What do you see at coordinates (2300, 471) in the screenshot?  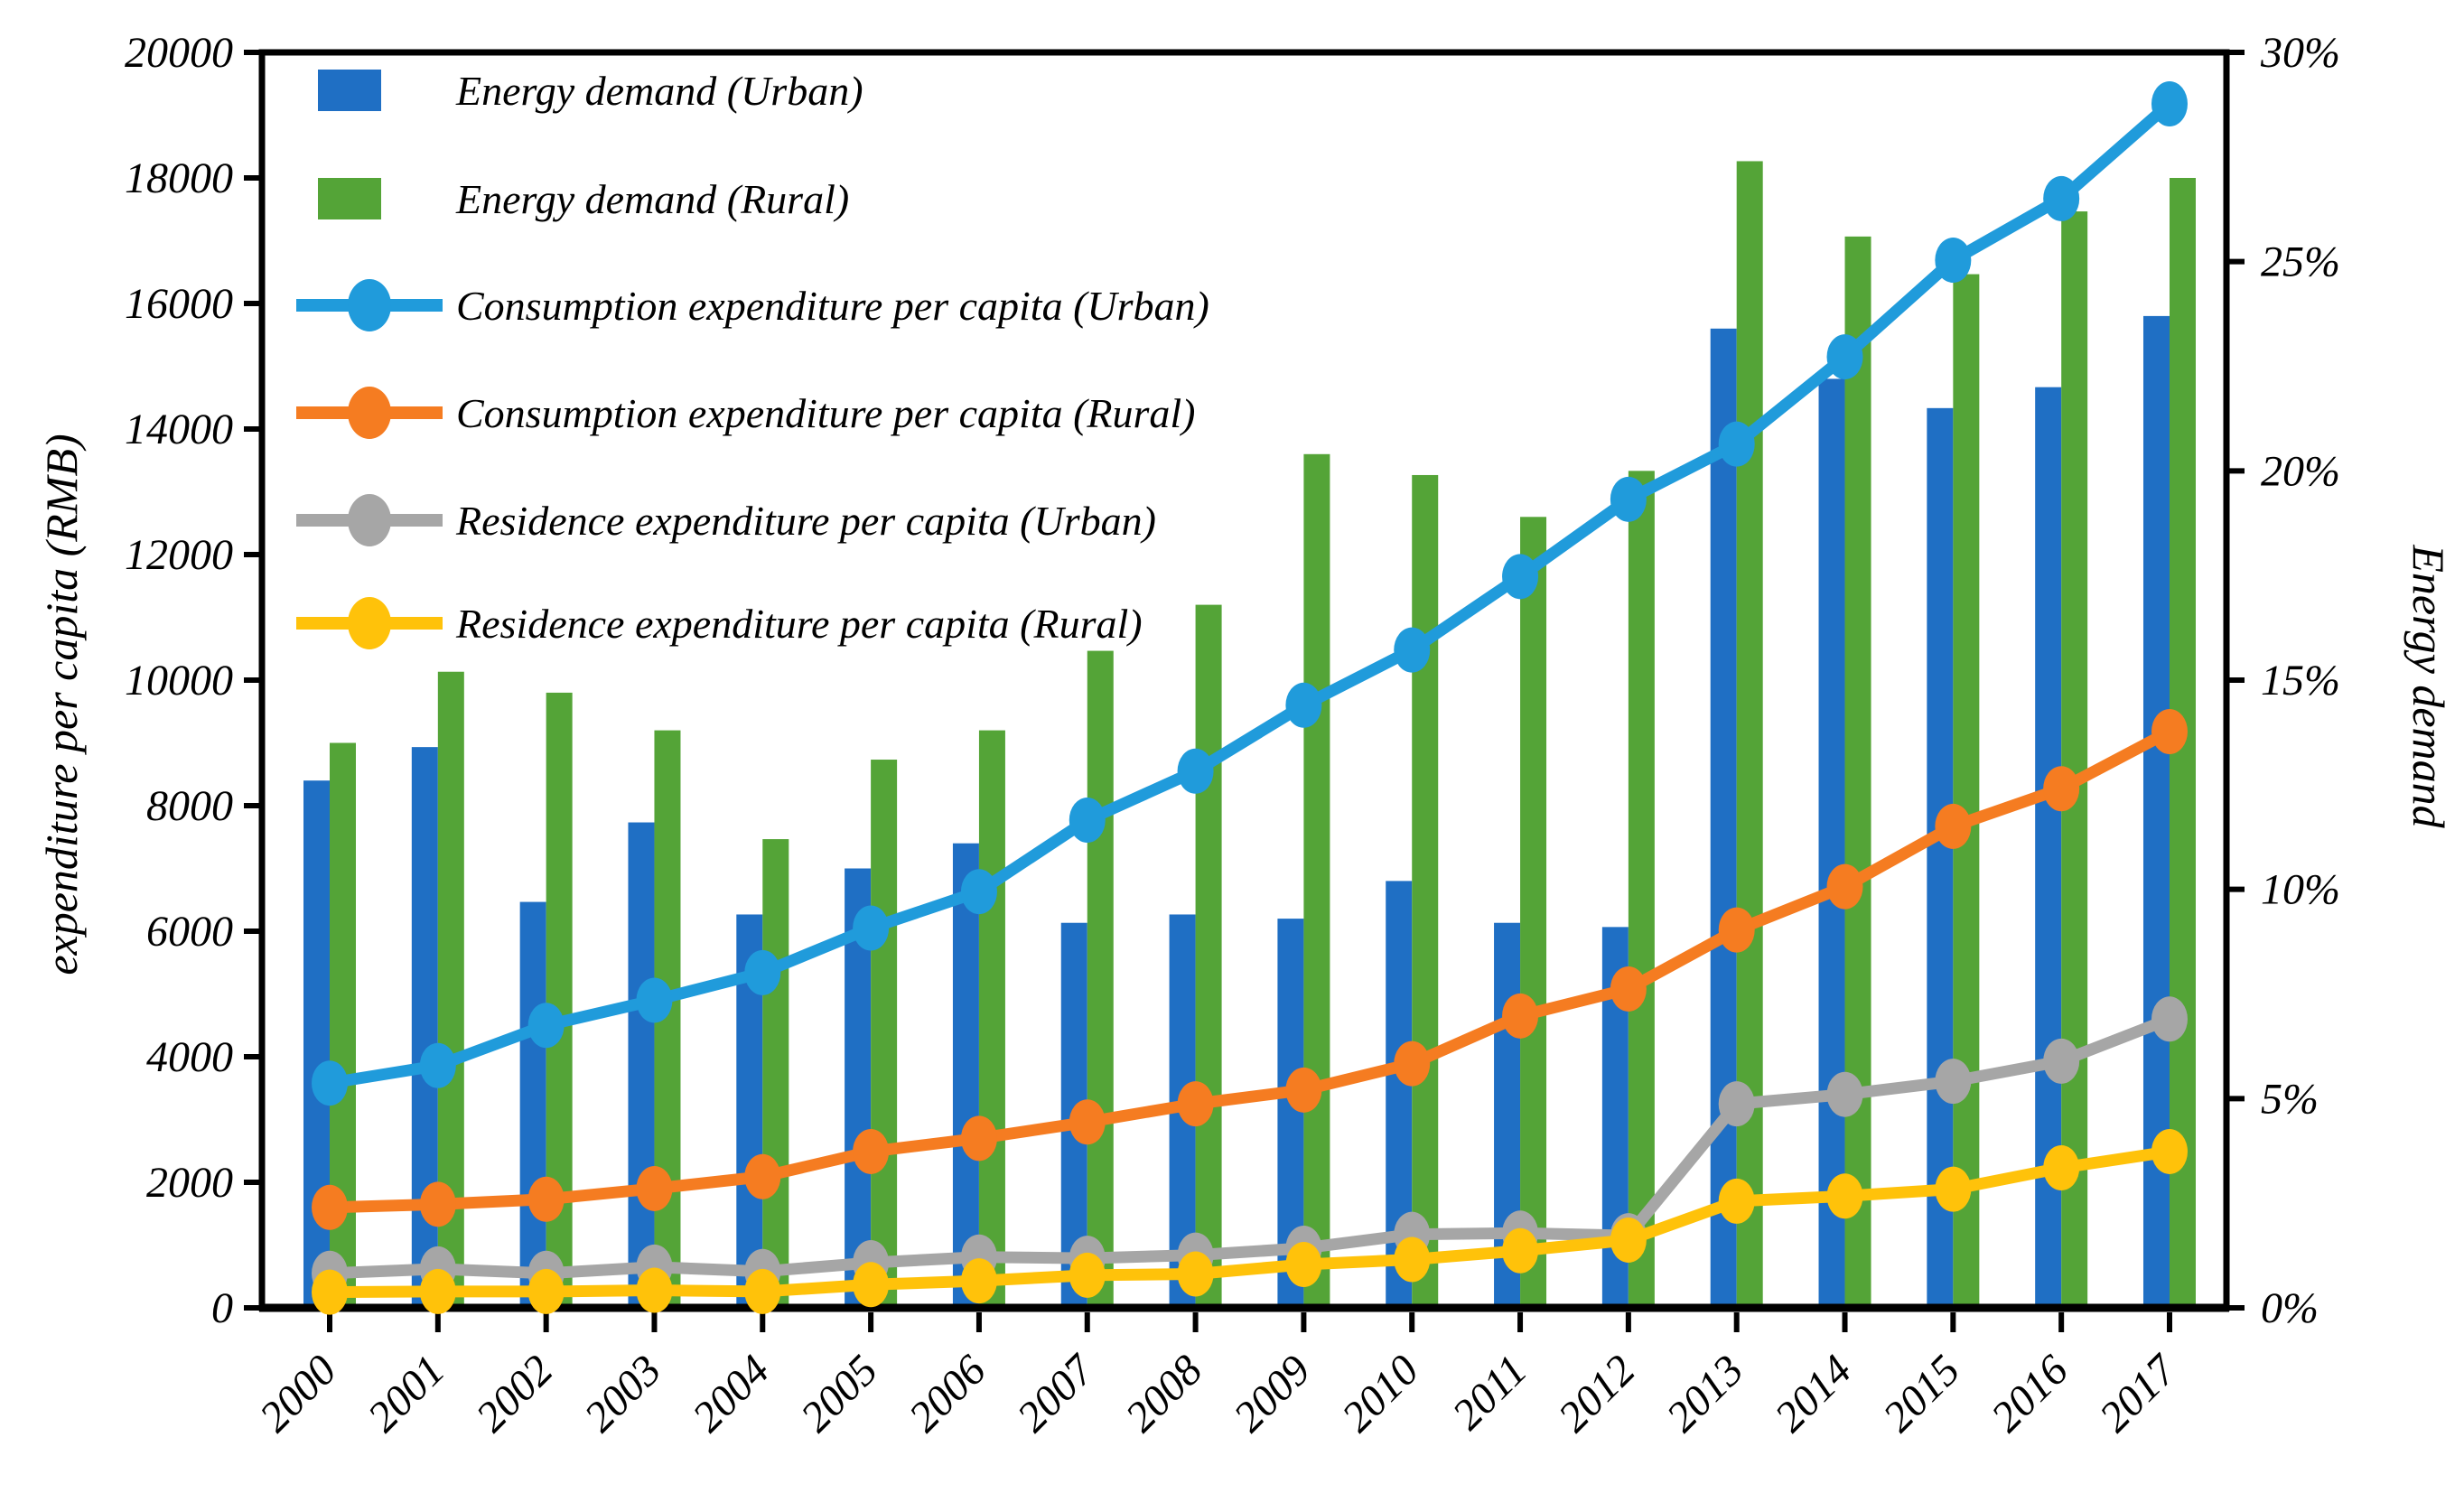 I see `right-axis-tick-label: 20%` at bounding box center [2300, 471].